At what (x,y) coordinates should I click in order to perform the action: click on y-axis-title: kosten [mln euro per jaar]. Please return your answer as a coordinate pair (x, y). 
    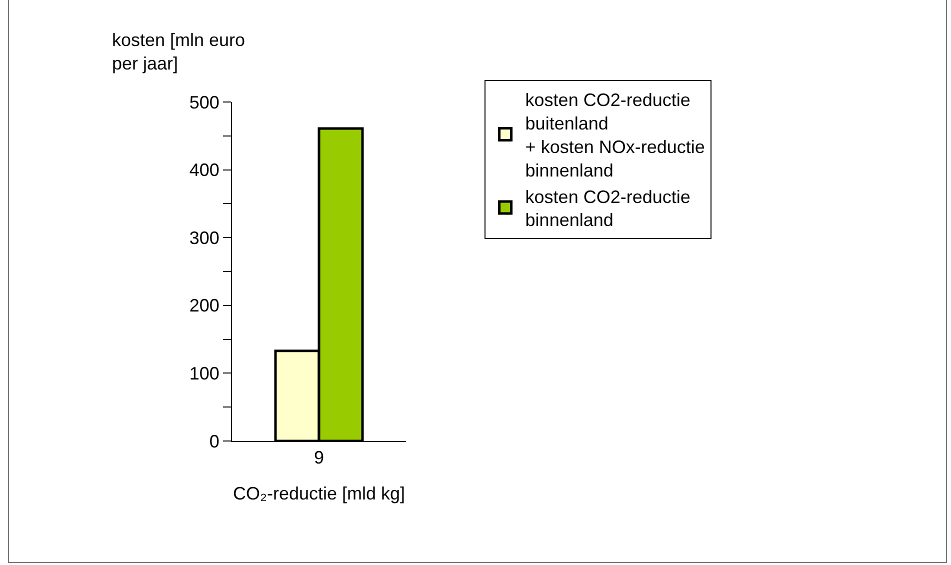
    Looking at the image, I should click on (179, 52).